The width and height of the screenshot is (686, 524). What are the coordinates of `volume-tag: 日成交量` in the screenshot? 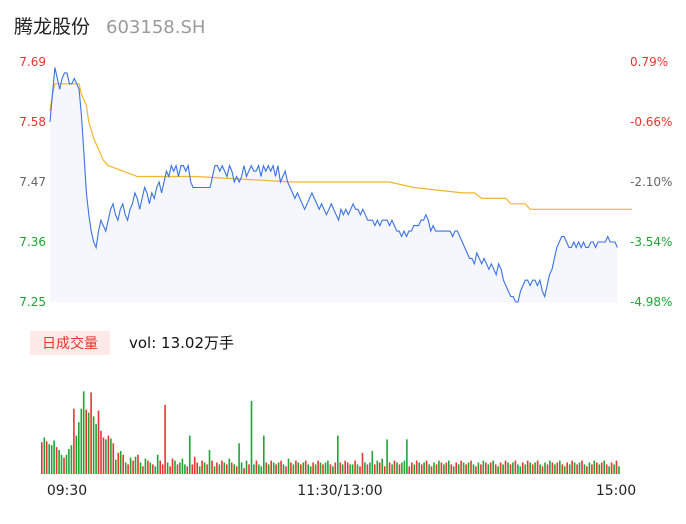 It's located at (70, 343).